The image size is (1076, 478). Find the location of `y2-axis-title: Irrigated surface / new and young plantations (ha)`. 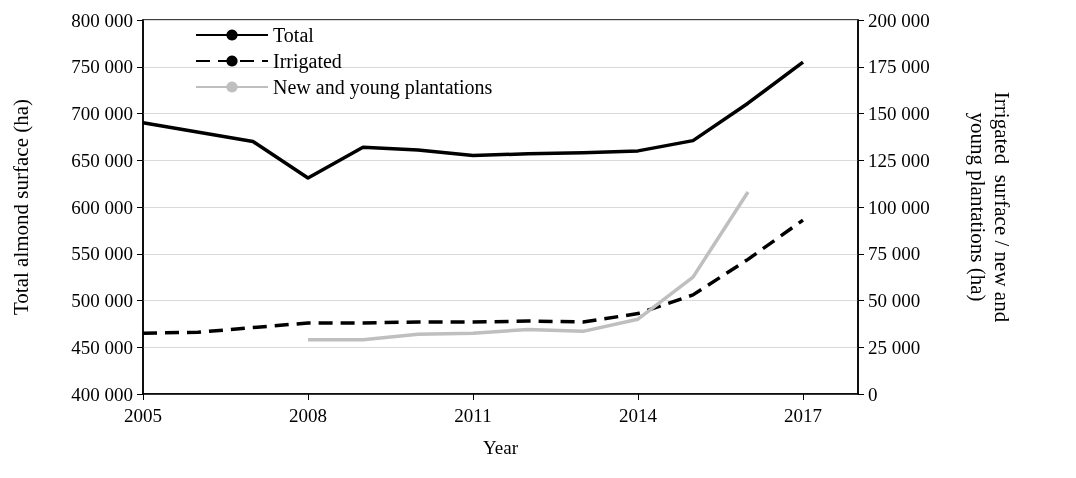

y2-axis-title: Irrigated surface / new and young plantations (ha) is located at coordinates (990, 207).